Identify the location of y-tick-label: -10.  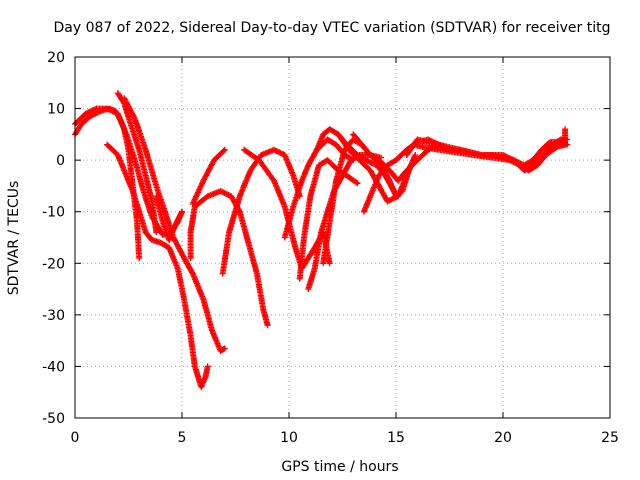
(53, 213).